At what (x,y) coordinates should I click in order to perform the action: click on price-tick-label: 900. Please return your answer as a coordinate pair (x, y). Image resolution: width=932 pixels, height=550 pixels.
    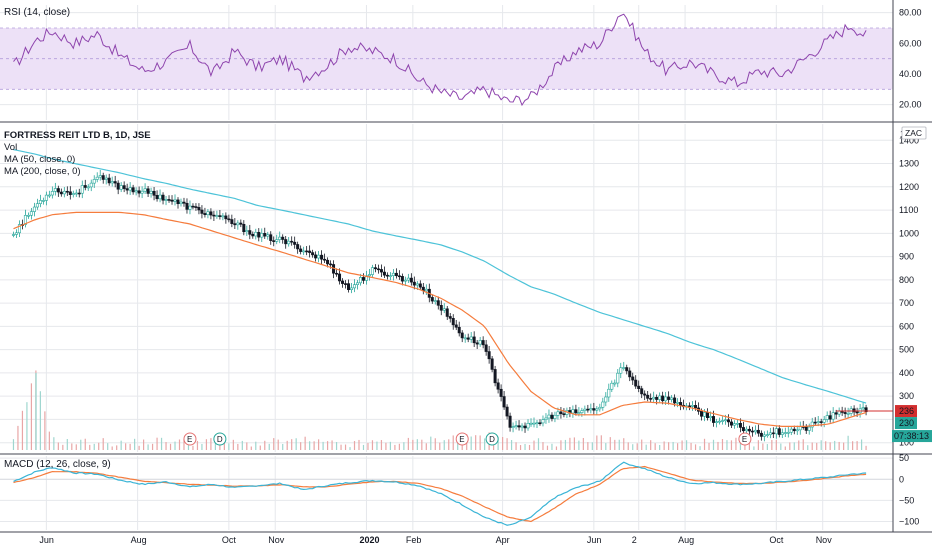
    Looking at the image, I should click on (906, 257).